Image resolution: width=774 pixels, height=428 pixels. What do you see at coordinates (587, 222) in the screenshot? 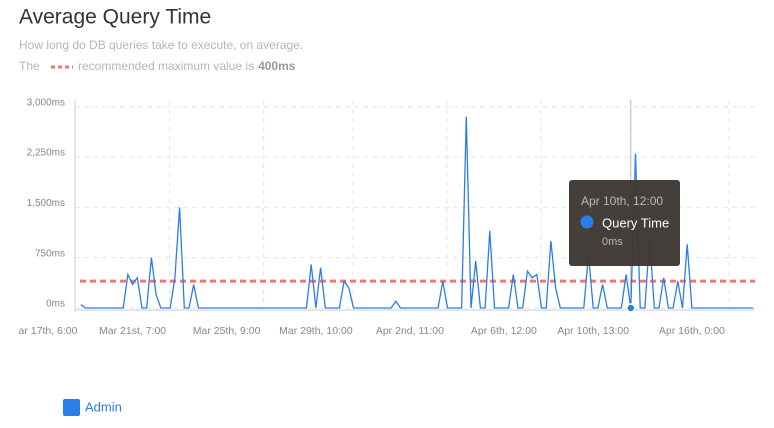
I see `tooltip-swatch` at bounding box center [587, 222].